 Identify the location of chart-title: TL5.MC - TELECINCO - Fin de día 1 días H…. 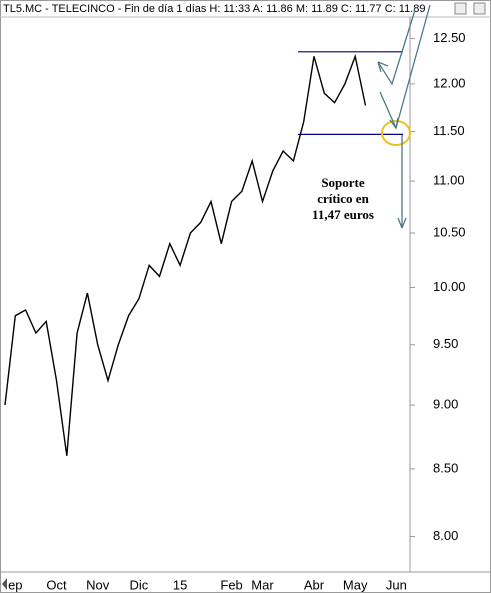
(214, 9).